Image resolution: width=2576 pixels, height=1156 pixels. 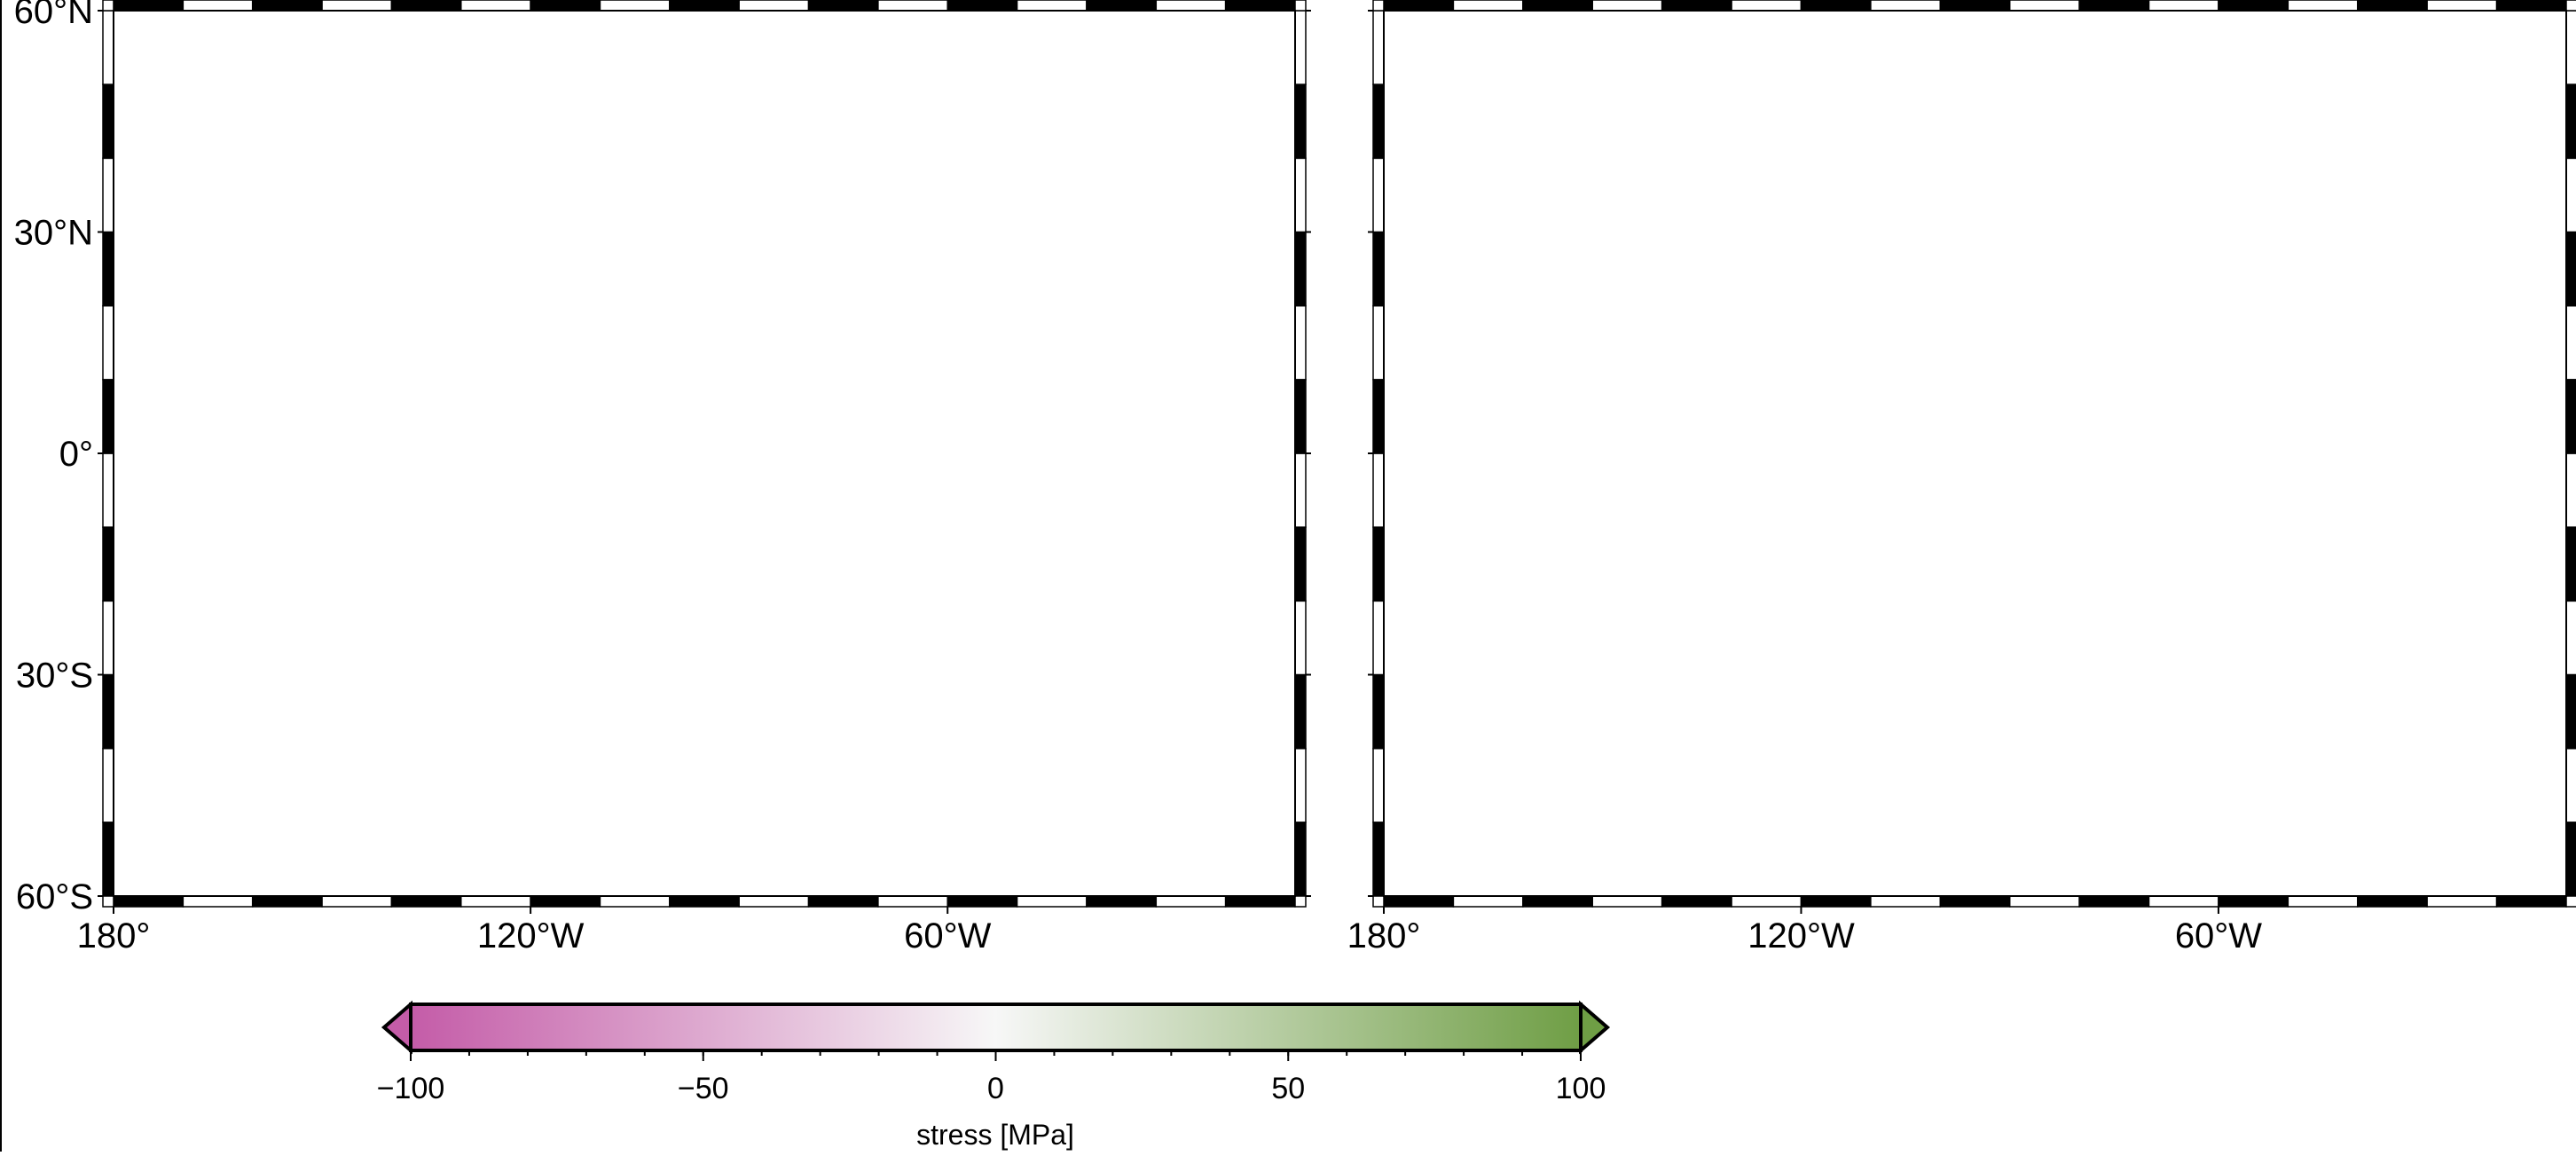 What do you see at coordinates (411, 1088) in the screenshot?
I see `colorbar-tick-label: −100` at bounding box center [411, 1088].